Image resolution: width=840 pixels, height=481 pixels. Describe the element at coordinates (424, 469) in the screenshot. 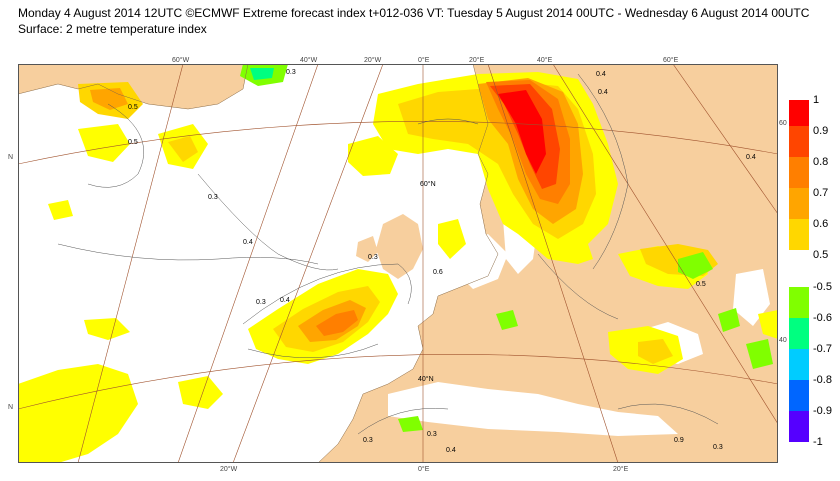

I see `lon-label-bottom-0e: 0°E` at that location.